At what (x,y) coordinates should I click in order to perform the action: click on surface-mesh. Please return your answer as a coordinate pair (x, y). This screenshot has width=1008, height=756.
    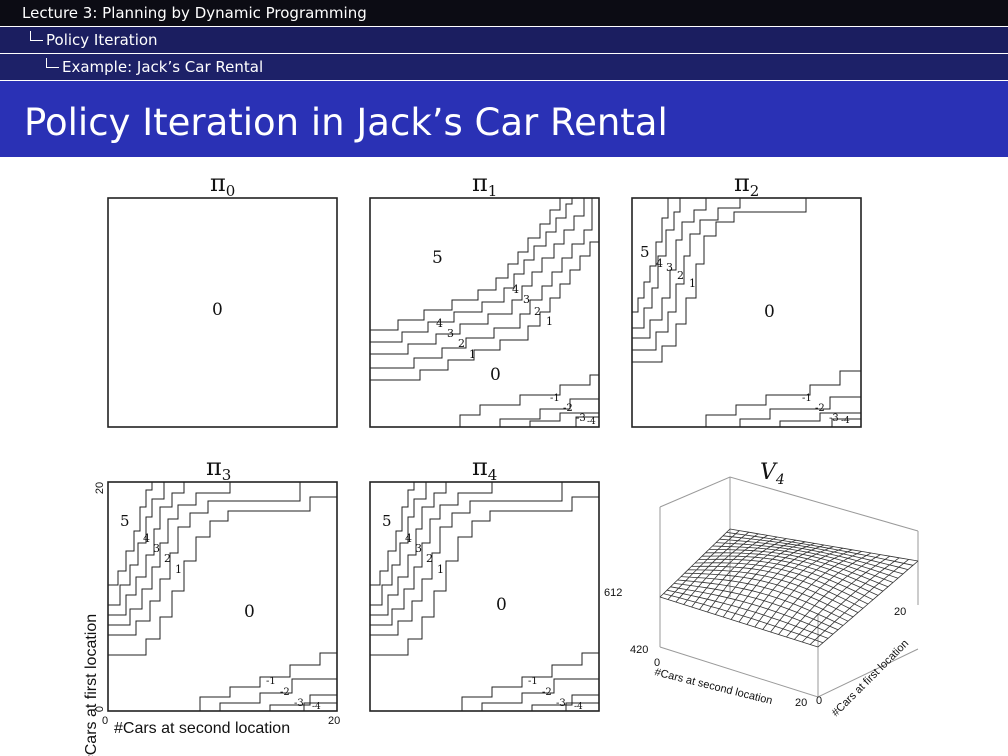
    Looking at the image, I should click on (789, 588).